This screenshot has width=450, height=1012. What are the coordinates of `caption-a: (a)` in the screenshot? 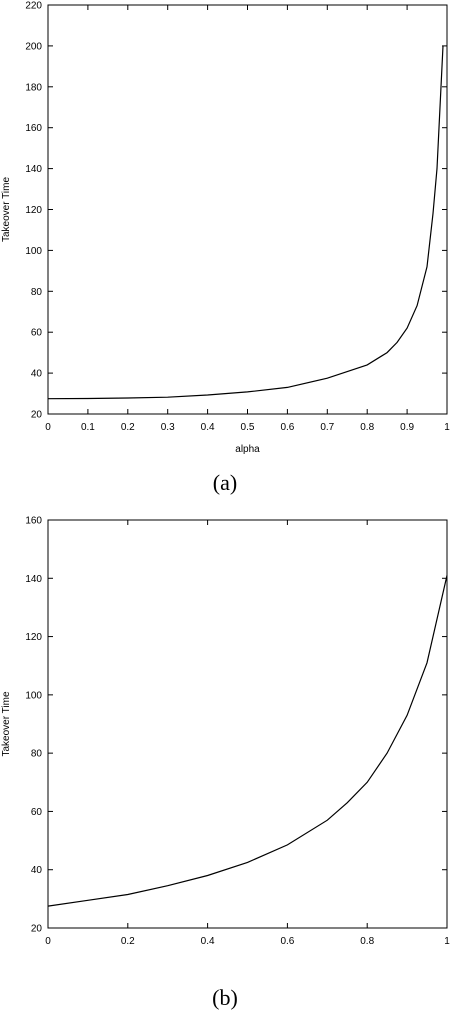 It's located at (225, 482).